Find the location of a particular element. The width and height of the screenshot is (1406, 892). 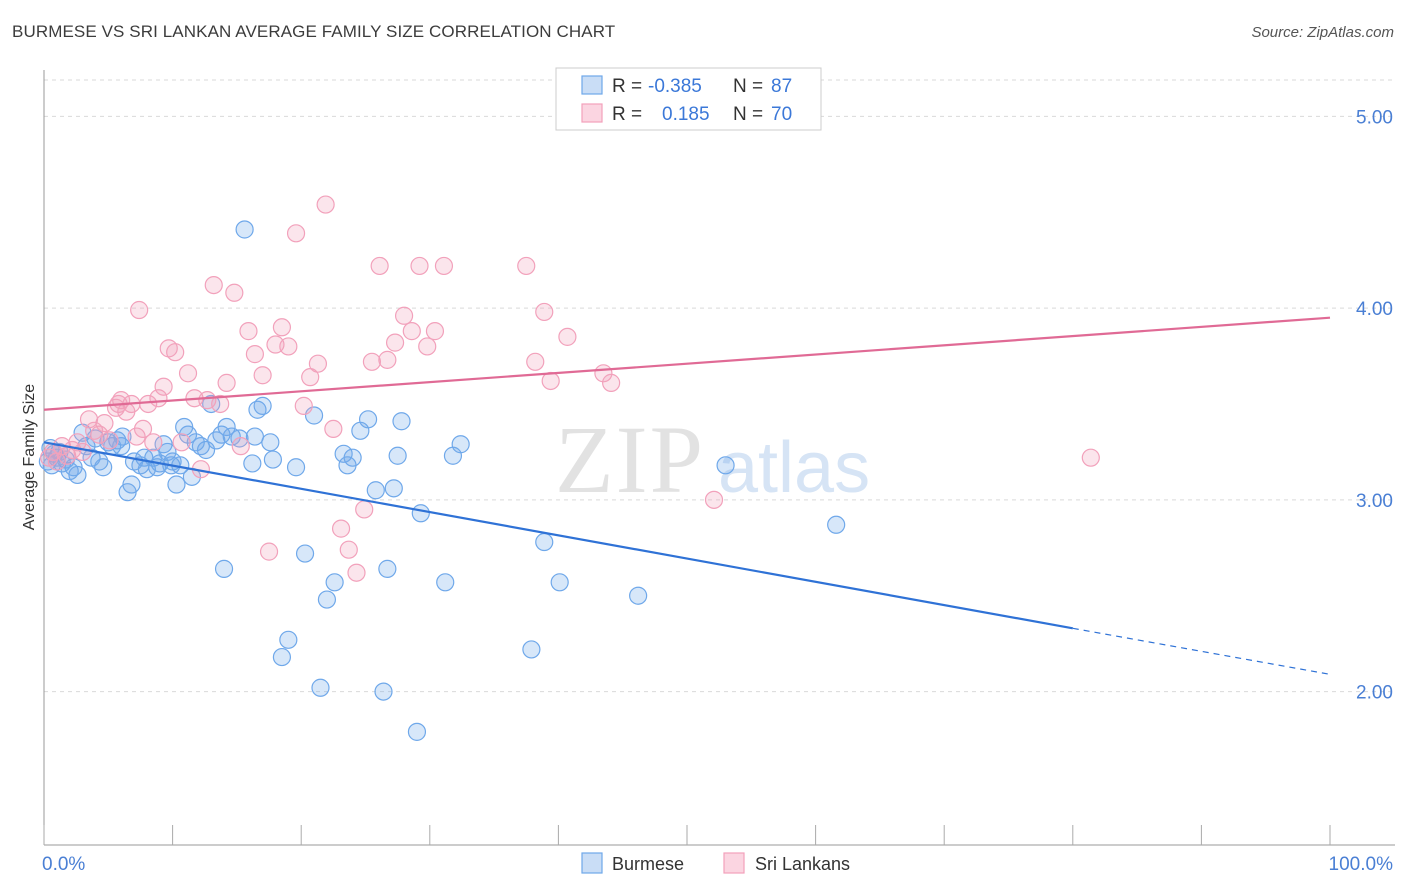

x-tick-labels: 0.0% 100.0% is located at coordinates (717, 864).